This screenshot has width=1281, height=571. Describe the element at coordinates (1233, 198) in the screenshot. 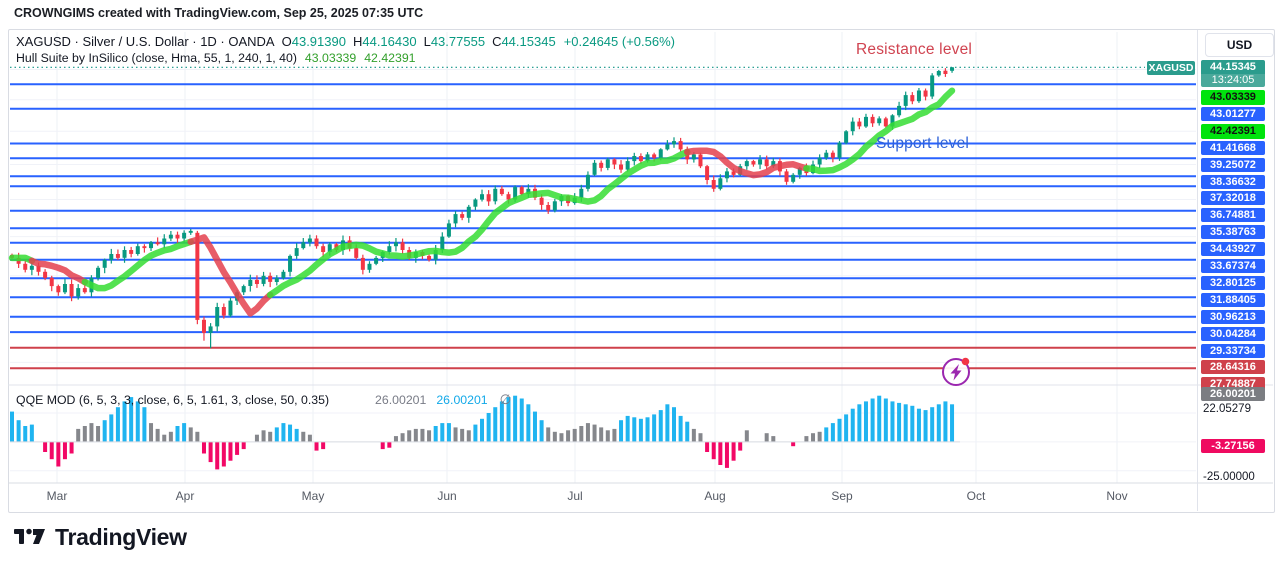

I see `price-level-label: 37.32018` at that location.